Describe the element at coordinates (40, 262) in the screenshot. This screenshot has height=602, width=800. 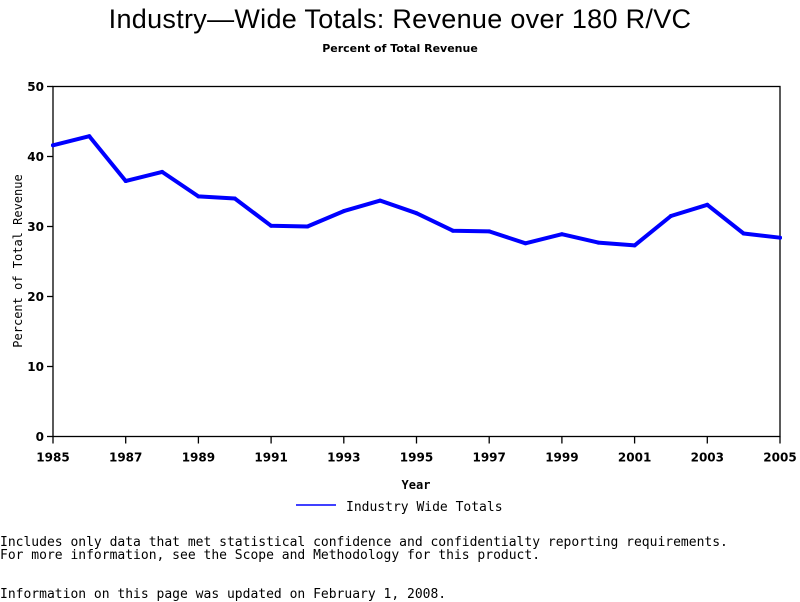
I see `y-axis-ticks: 0 10 20 30 40 50` at that location.